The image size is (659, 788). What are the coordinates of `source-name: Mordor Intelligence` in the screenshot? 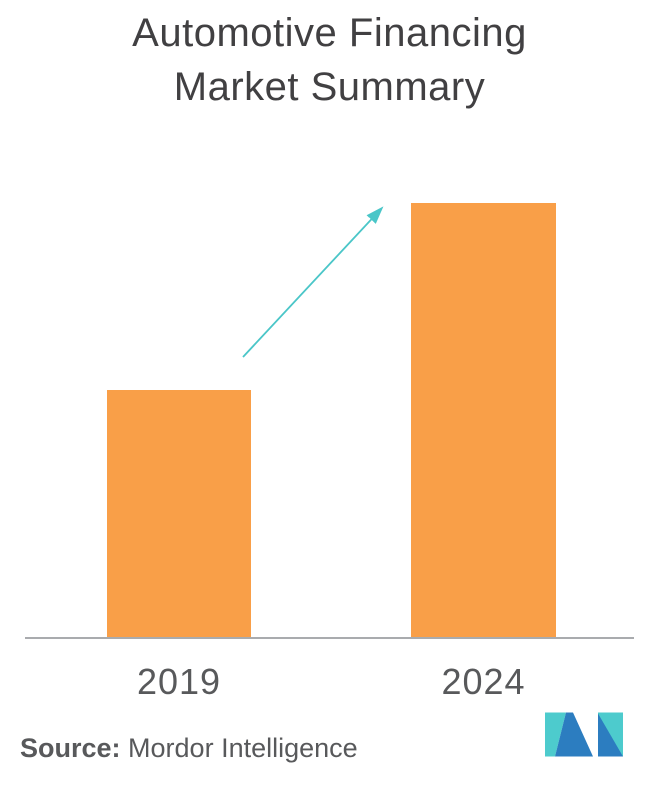 It's located at (243, 748).